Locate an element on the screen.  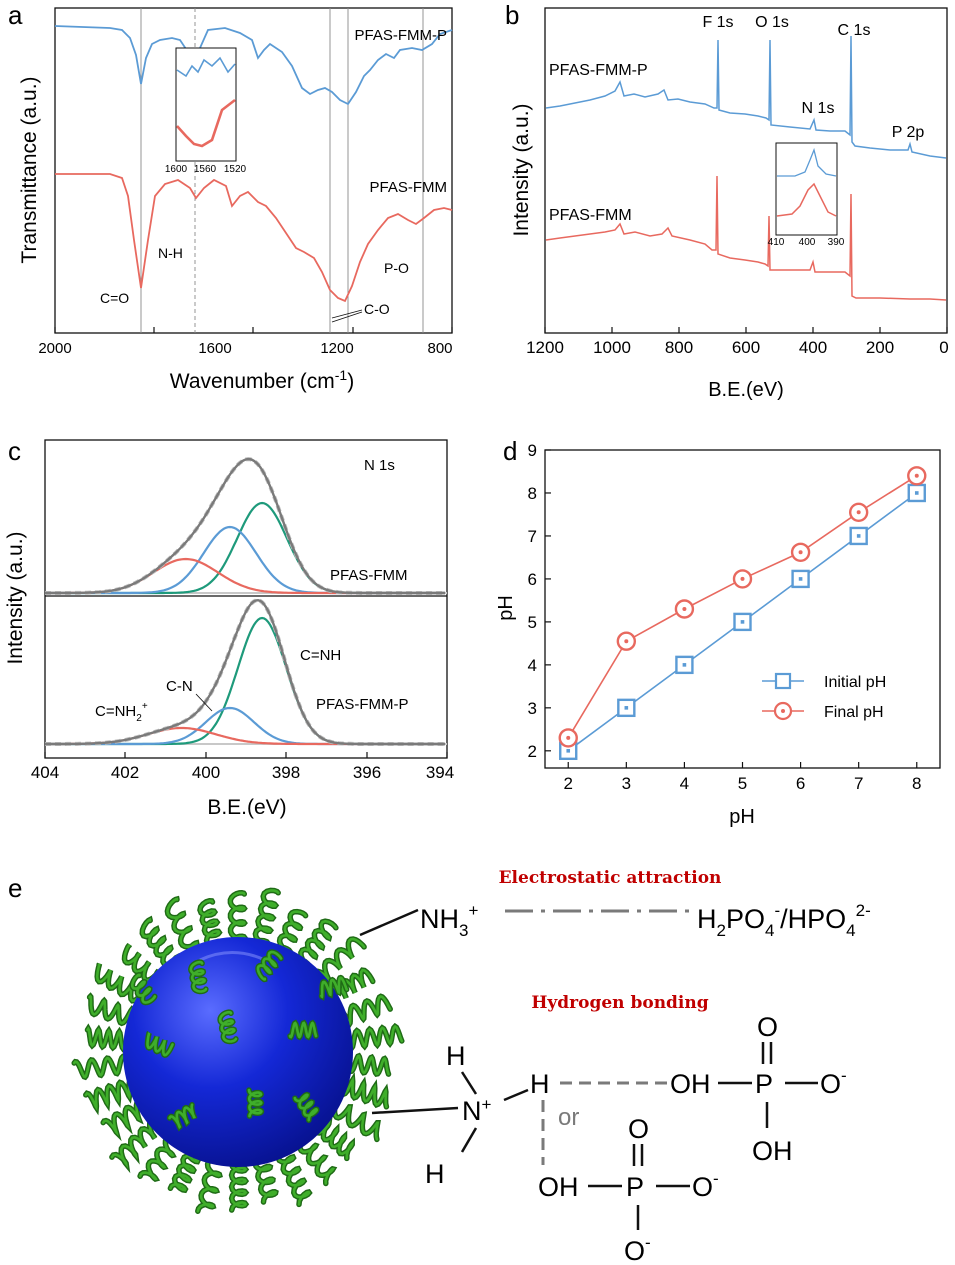
polymer-coils-front is located at coordinates (239, 1040).